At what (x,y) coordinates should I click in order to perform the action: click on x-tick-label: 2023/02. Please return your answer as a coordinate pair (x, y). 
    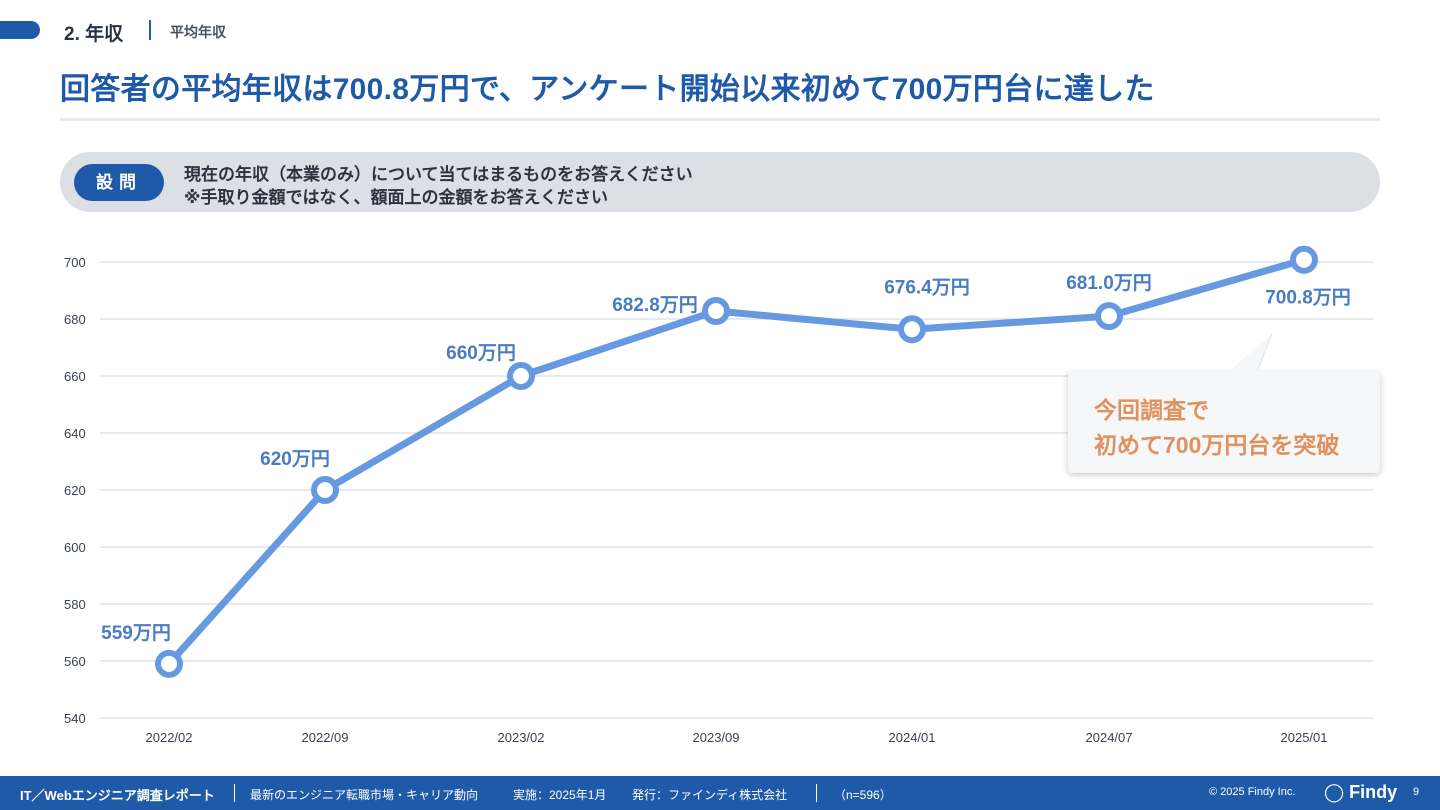
    Looking at the image, I should click on (521, 737).